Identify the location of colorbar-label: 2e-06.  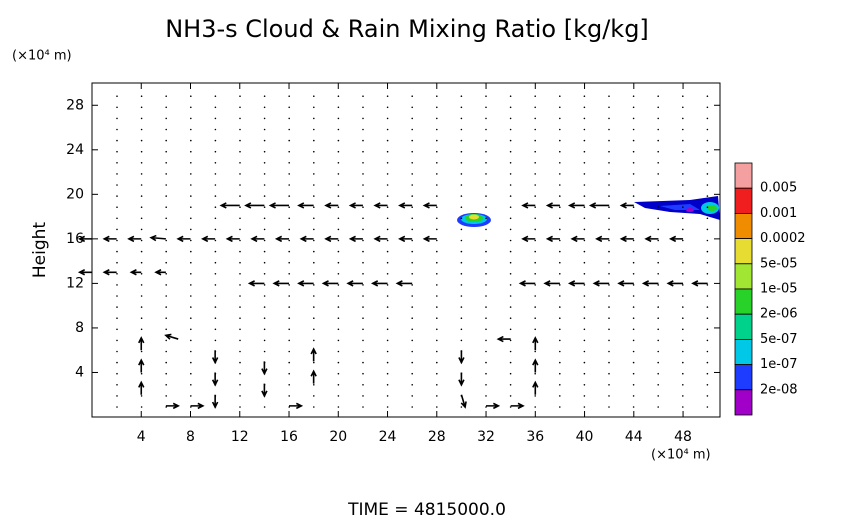
(779, 314).